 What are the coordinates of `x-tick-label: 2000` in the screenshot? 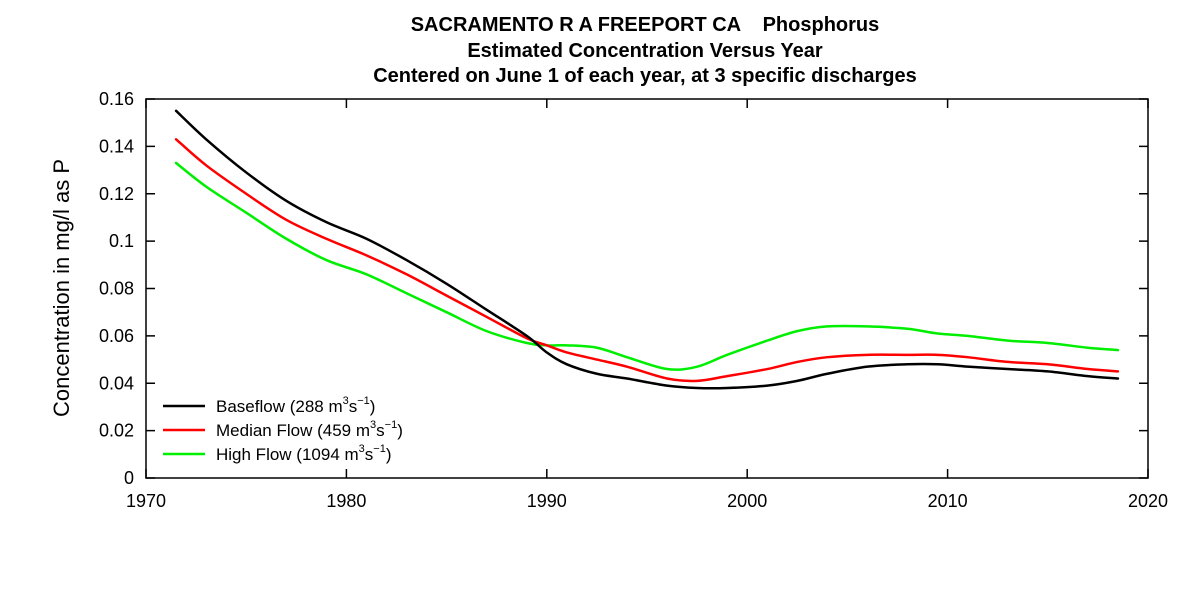 It's located at (747, 501).